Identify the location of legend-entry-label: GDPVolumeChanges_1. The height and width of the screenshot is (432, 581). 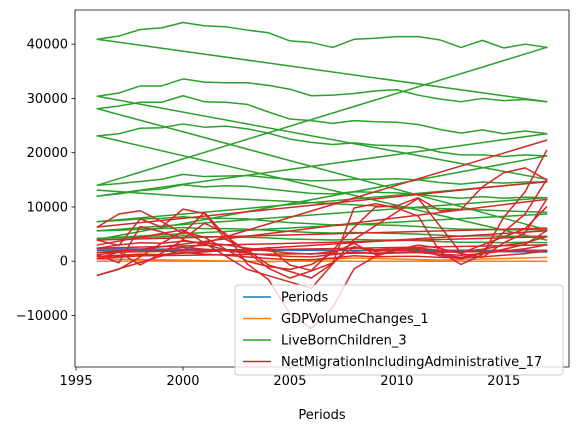
(355, 319).